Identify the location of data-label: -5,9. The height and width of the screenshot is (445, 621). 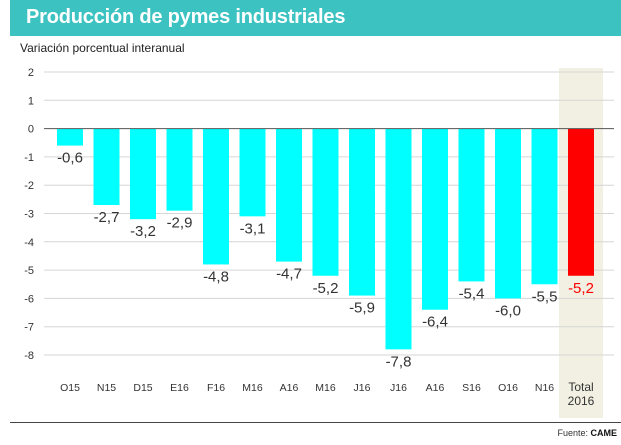
(362, 308).